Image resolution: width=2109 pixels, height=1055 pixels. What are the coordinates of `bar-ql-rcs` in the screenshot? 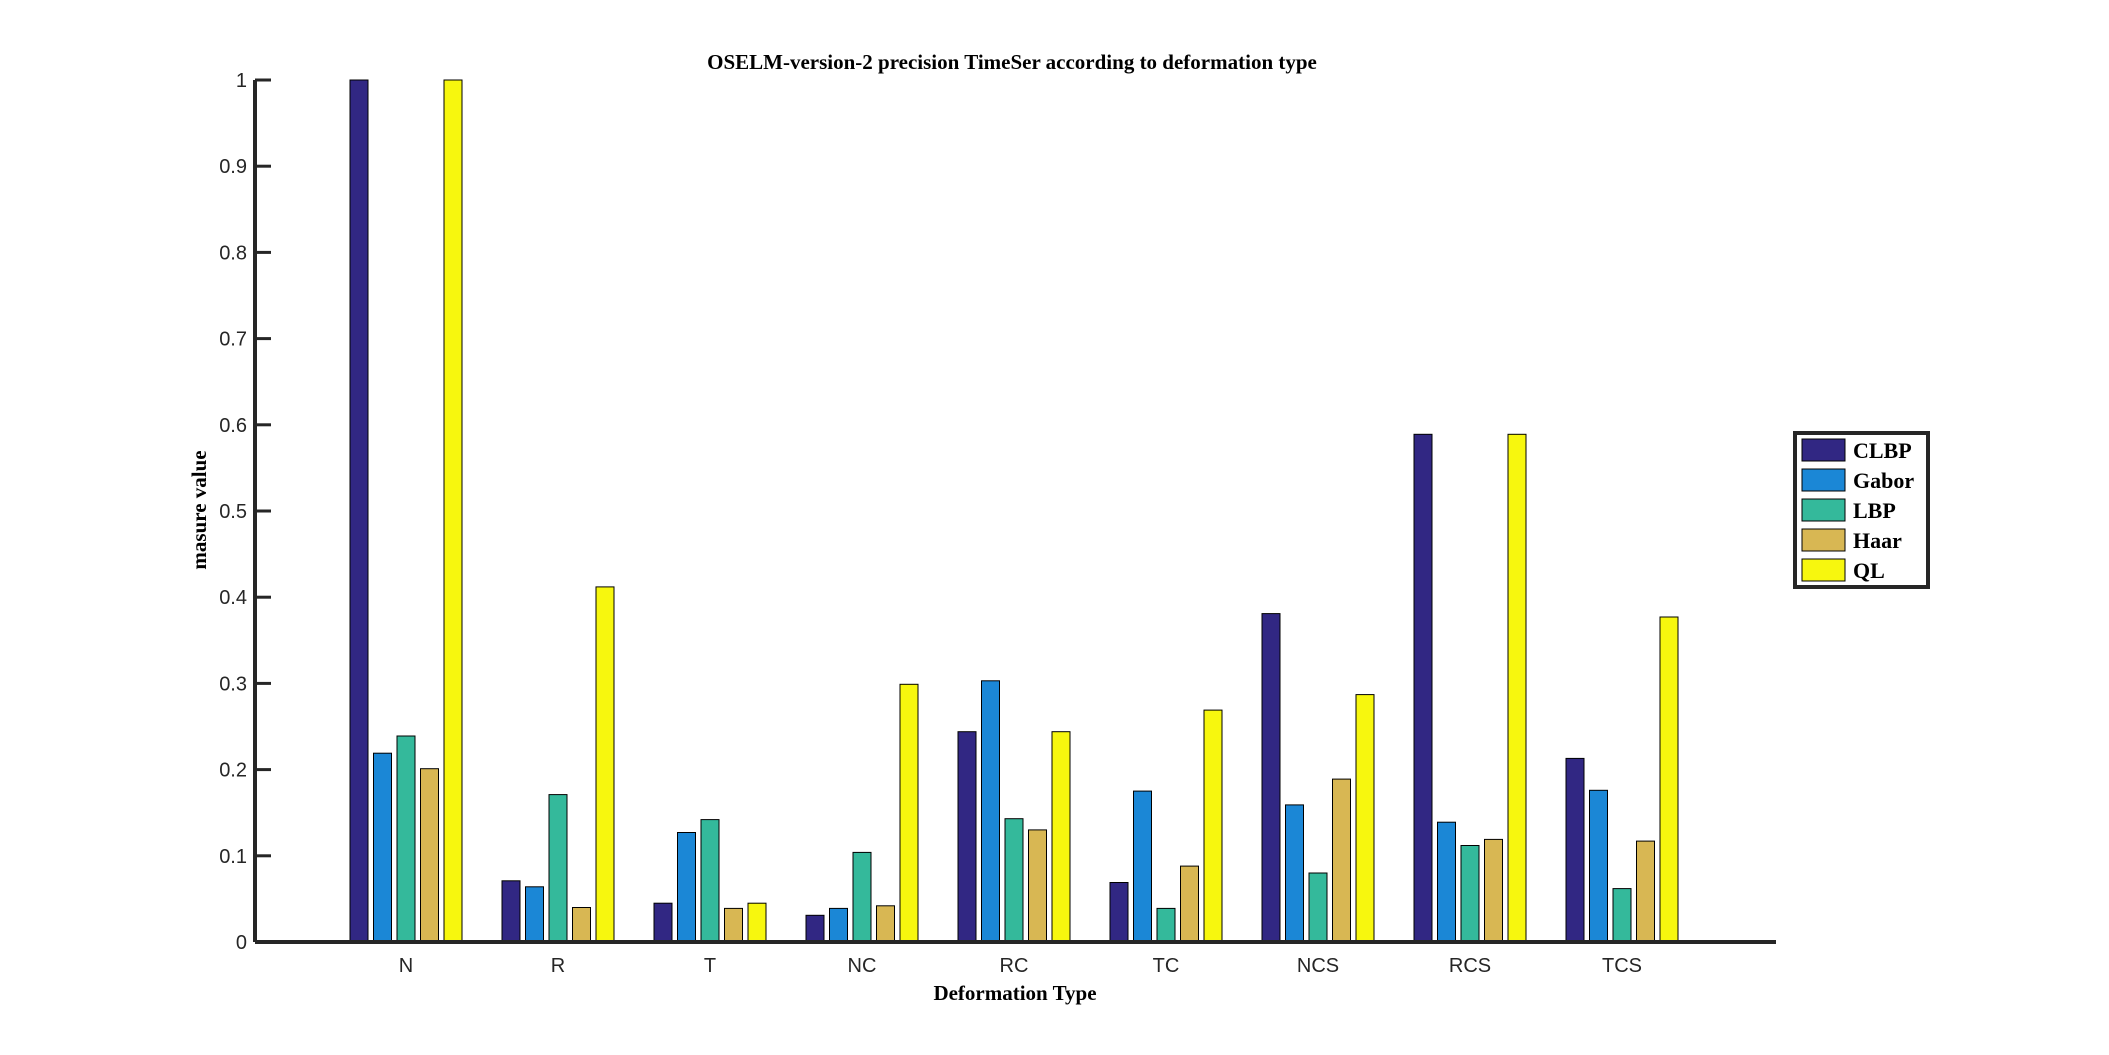 It's located at (1517, 688).